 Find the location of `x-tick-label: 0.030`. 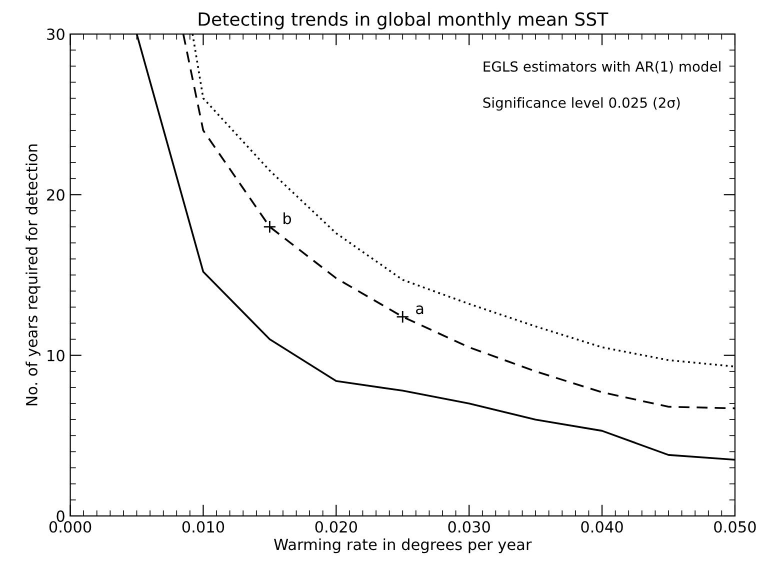

x-tick-label: 0.030 is located at coordinates (469, 527).